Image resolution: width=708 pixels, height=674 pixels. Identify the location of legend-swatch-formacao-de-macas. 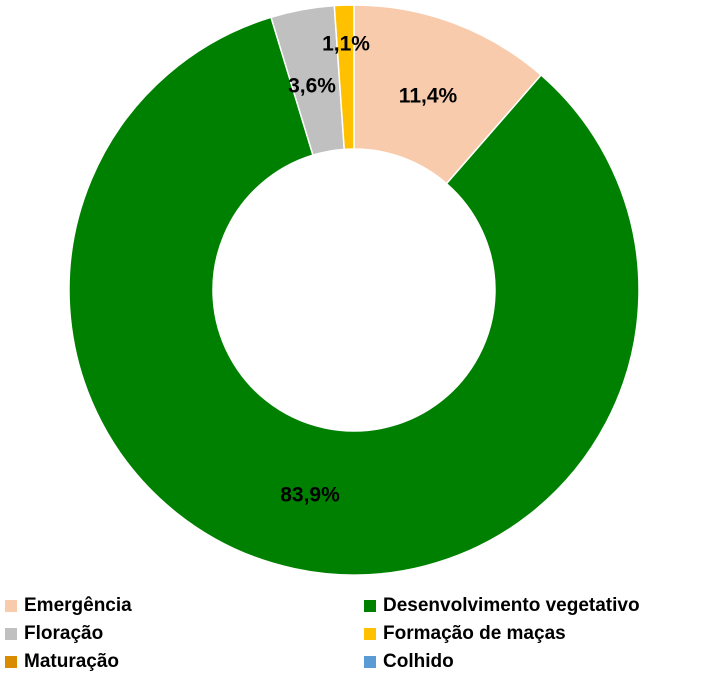
(370, 634).